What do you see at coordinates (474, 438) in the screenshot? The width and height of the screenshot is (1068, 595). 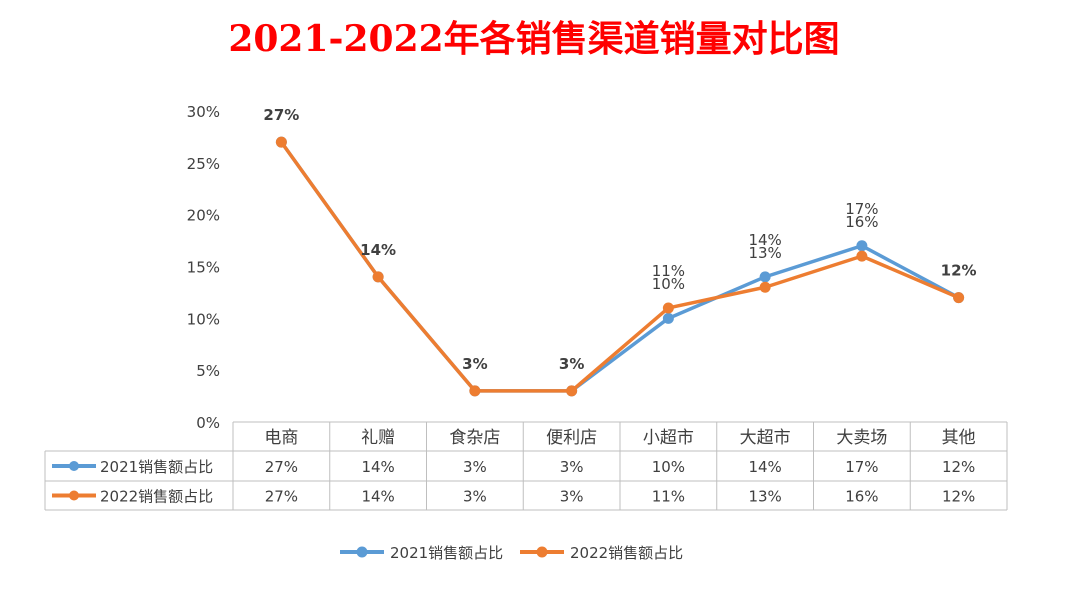 I see `category-label: 食杂店` at bounding box center [474, 438].